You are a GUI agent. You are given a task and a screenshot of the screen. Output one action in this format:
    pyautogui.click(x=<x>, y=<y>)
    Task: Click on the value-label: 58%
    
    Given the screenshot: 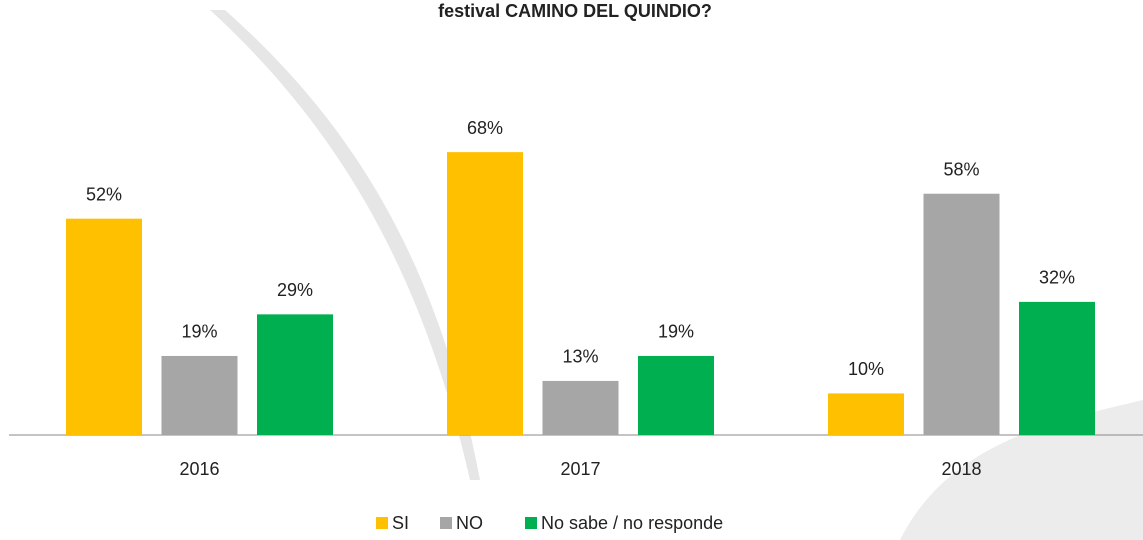 What is the action you would take?
    pyautogui.click(x=961, y=169)
    